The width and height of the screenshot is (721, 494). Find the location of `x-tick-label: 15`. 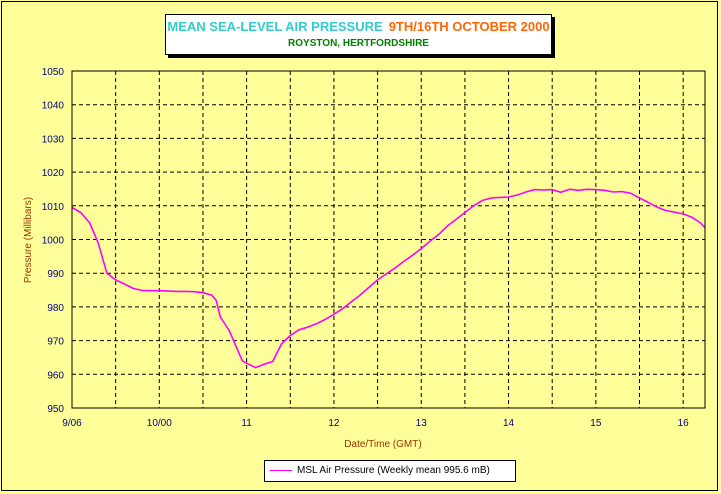

x-tick-label: 15 is located at coordinates (596, 423).